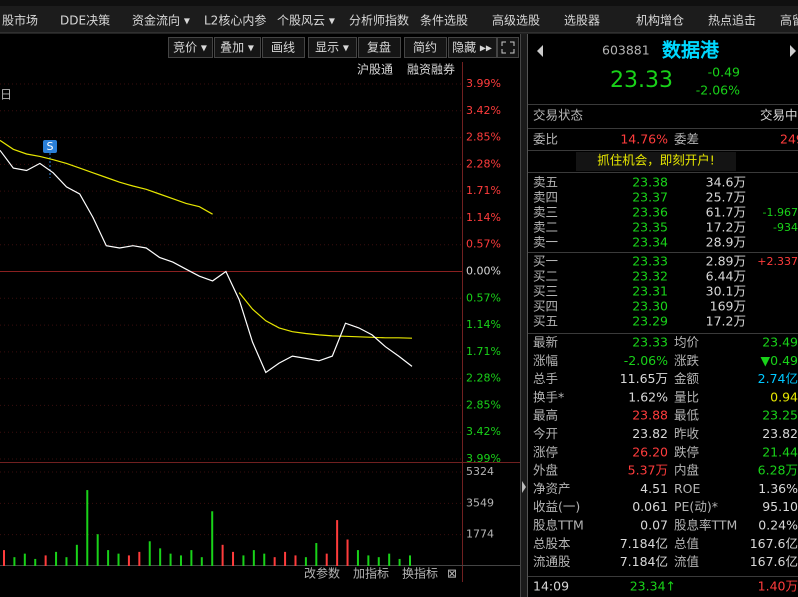 The height and width of the screenshot is (597, 798). I want to click on splitter-arrow, so click(524, 487).